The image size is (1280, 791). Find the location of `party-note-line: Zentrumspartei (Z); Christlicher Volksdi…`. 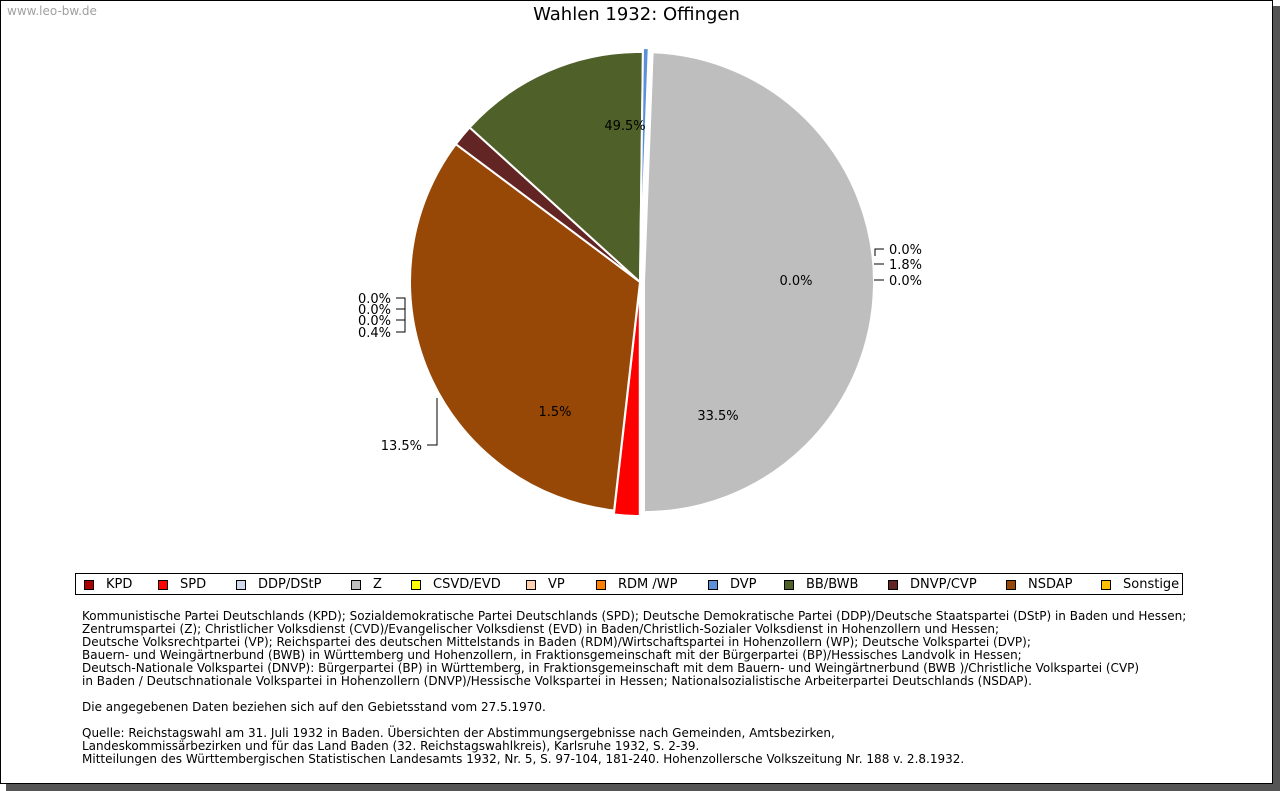

party-note-line: Zentrumspartei (Z); Christlicher Volksdi… is located at coordinates (541, 629).